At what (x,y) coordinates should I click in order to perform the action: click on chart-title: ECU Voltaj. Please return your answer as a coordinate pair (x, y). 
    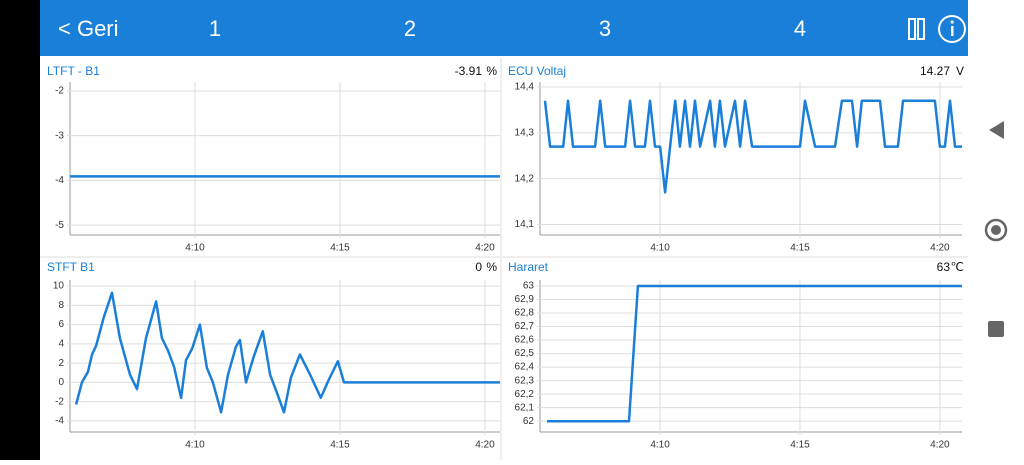
    Looking at the image, I should click on (537, 71).